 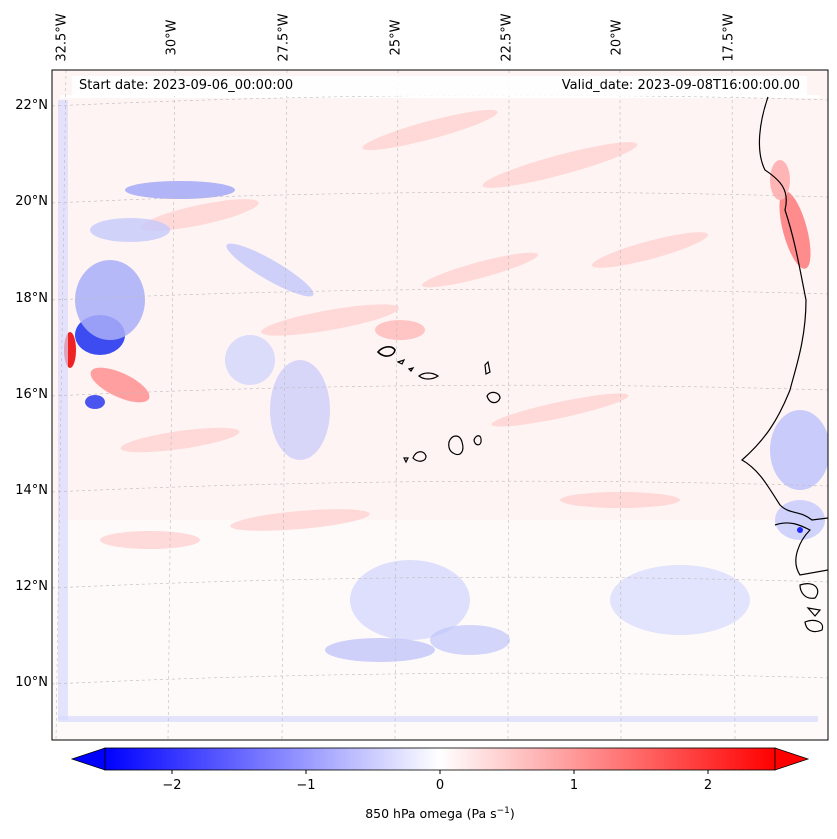 What do you see at coordinates (503, 811) in the screenshot?
I see `colorbar-label-exponent: −1` at bounding box center [503, 811].